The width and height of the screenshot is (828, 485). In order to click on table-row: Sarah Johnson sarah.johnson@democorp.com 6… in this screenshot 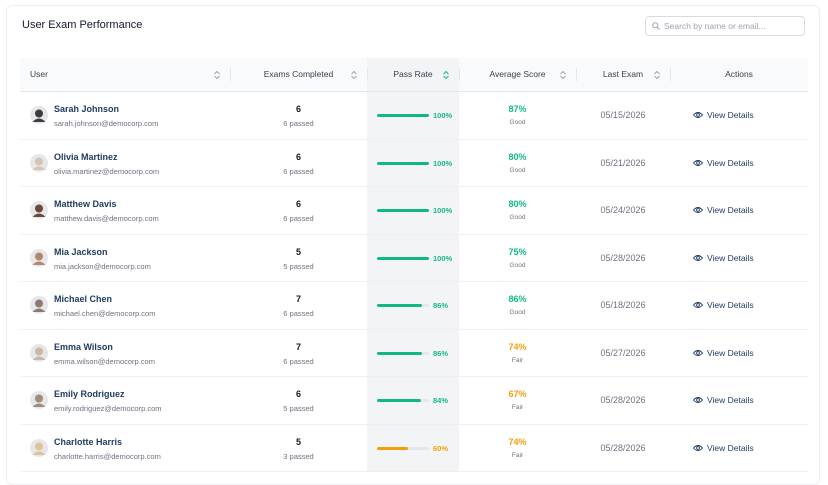, I will do `click(414, 116)`.